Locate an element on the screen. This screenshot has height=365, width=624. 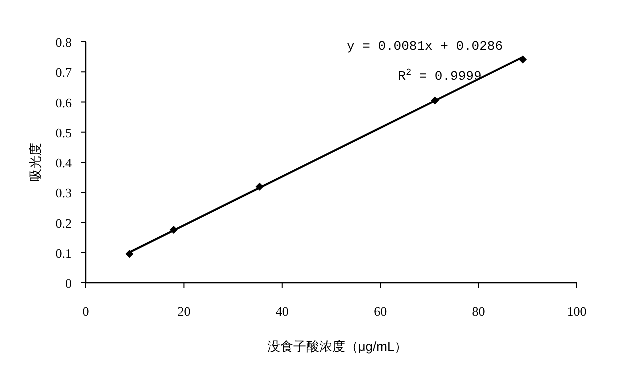
y-tick-label: 0 is located at coordinates (69, 283).